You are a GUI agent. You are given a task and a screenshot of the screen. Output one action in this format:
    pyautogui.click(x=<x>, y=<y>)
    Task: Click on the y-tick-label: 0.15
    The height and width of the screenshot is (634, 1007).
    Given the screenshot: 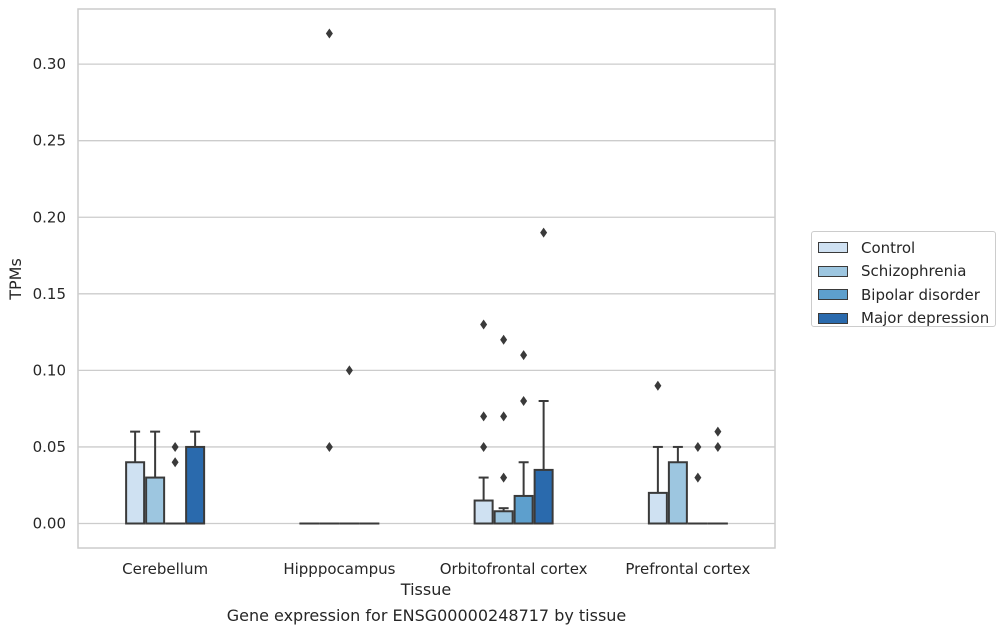 What is the action you would take?
    pyautogui.click(x=49, y=294)
    